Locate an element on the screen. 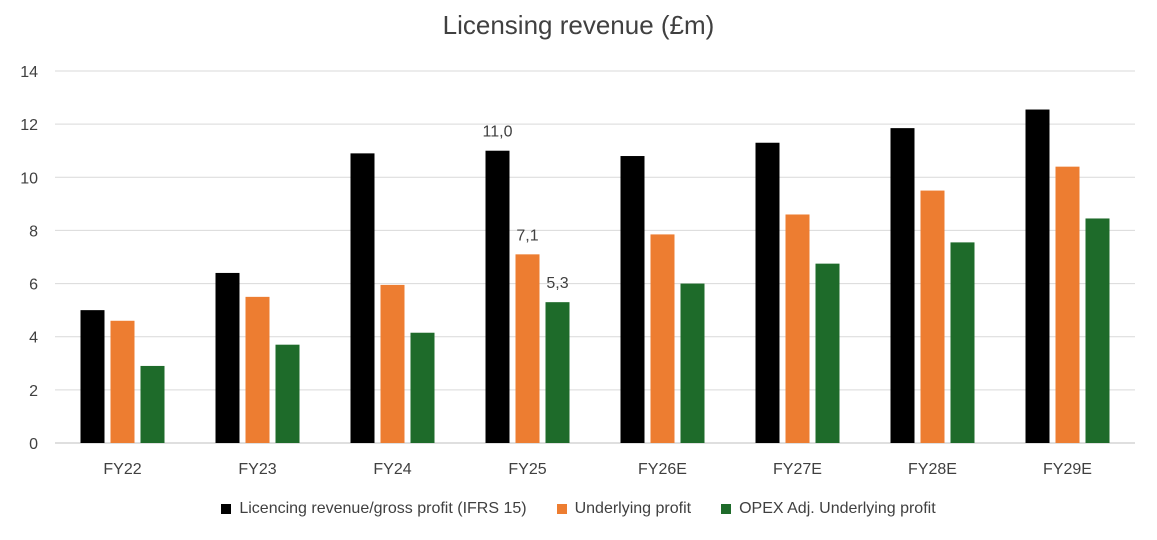 This screenshot has height=540, width=1157. x-tick-label: FY27E is located at coordinates (797, 469).